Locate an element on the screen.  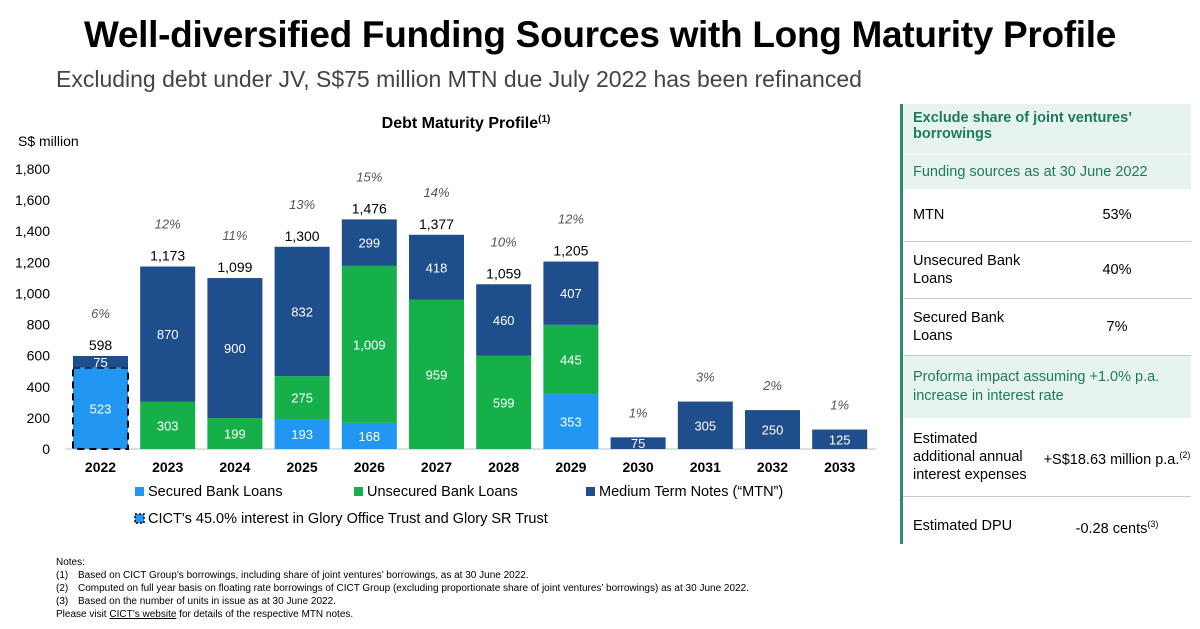
bar-value-label: 305 is located at coordinates (705, 425).